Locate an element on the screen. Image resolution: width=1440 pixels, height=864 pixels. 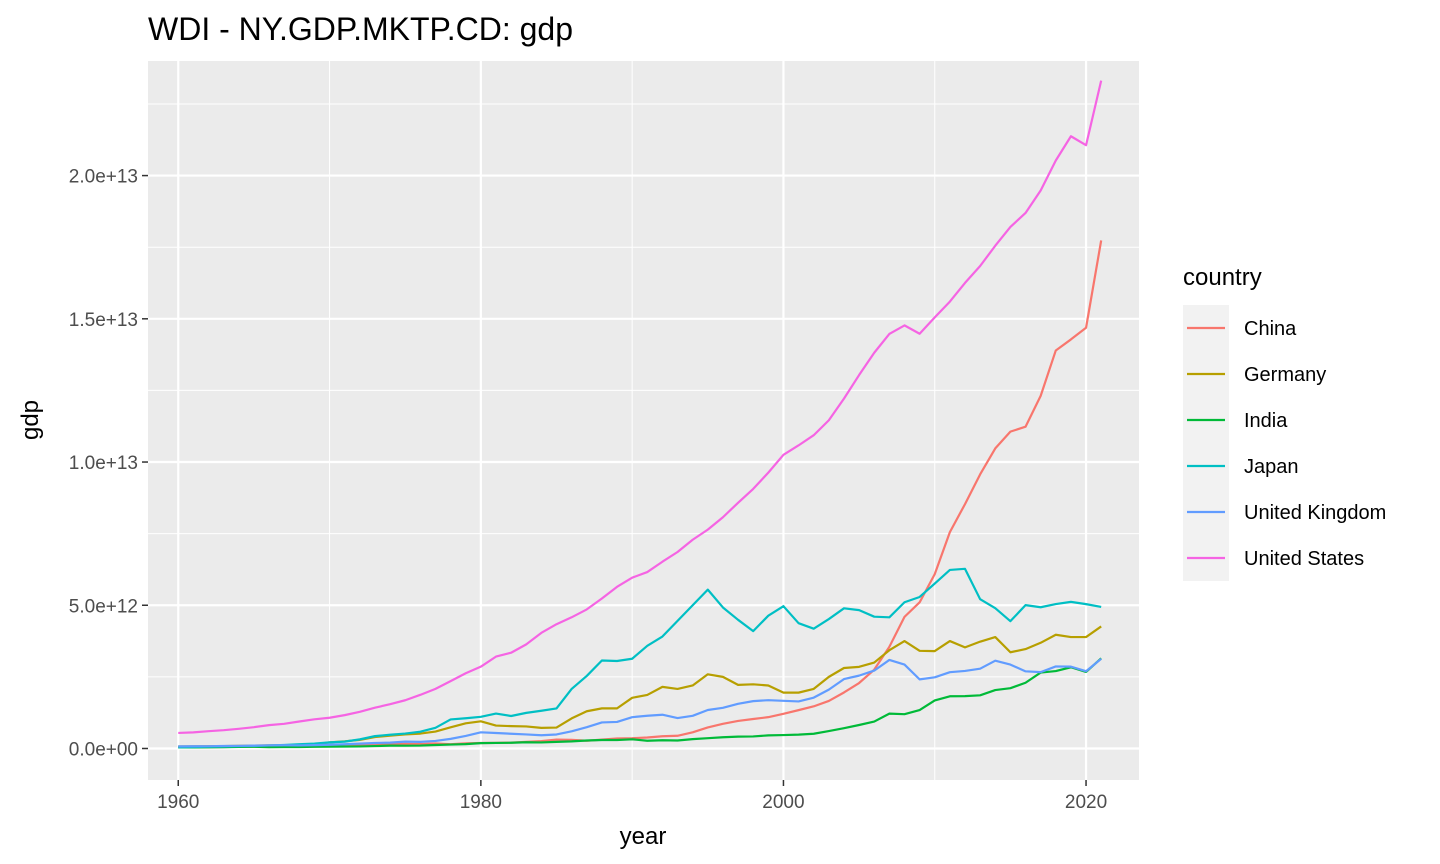
y-axis: 0.0e+00 5.0e+12 1.0e+13 1.5e+13 2.0e+13 is located at coordinates (108, 463).